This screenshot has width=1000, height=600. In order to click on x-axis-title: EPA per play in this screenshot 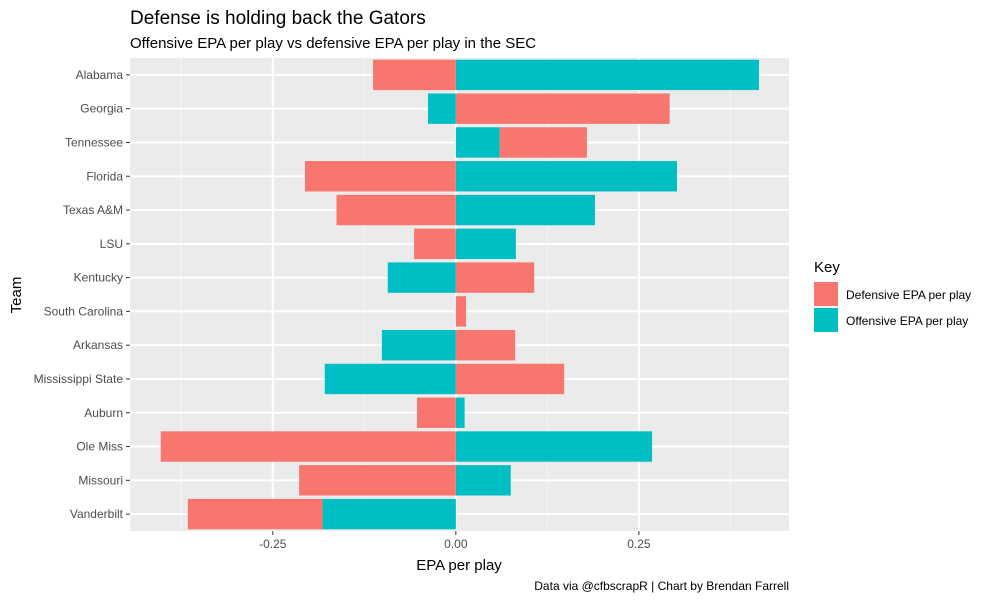, I will do `click(459, 565)`.